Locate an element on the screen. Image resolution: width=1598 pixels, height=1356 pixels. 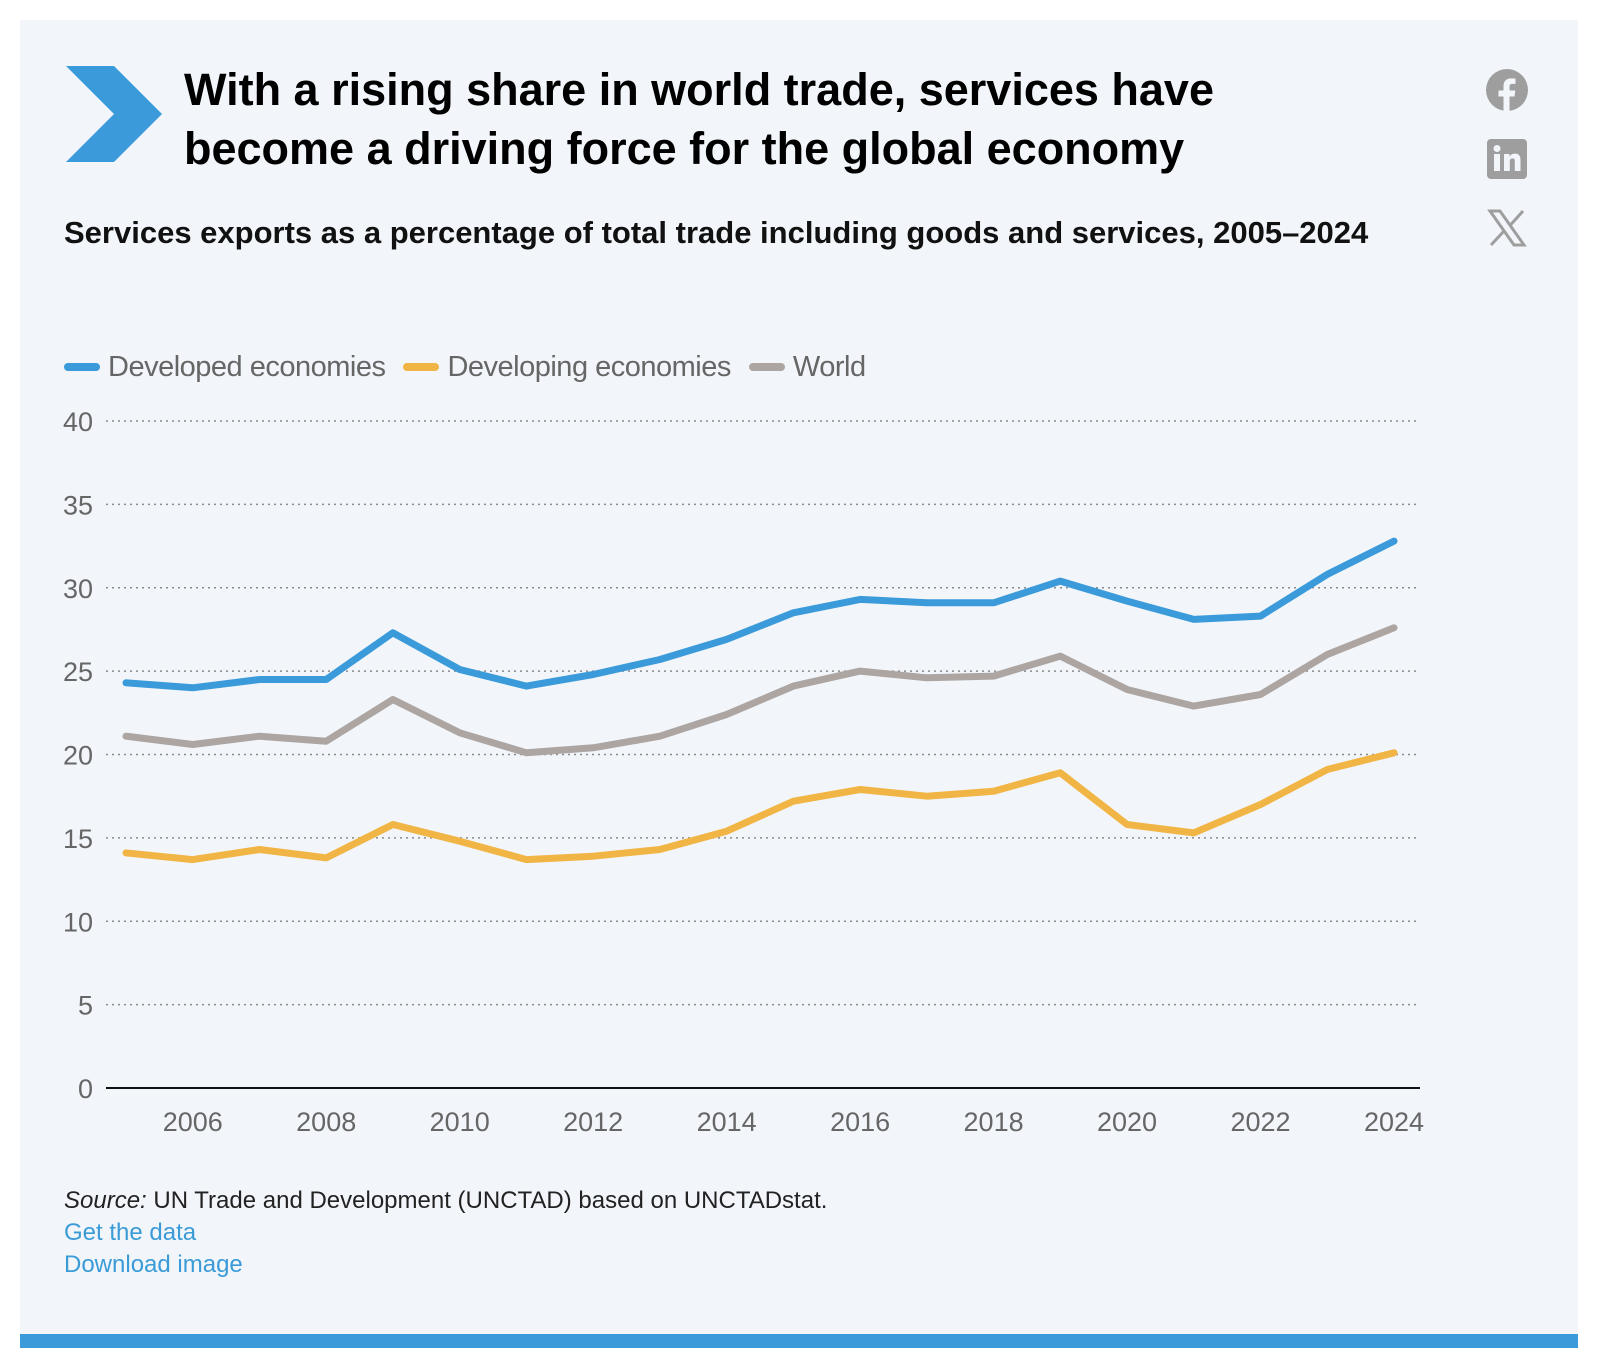
y-tick-label: 5 is located at coordinates (85, 1006).